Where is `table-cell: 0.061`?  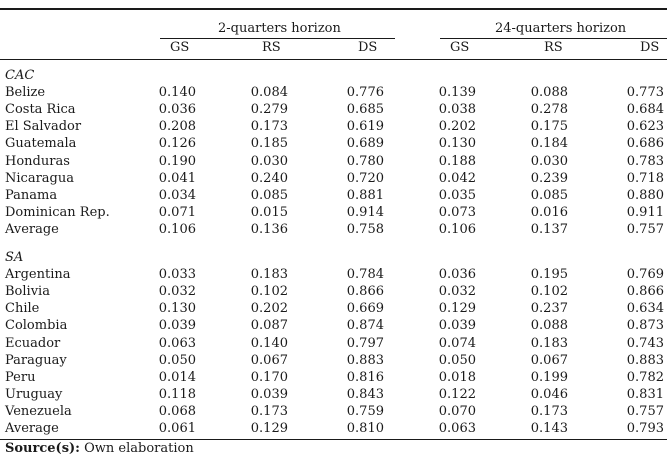 table-cell: 0.061 is located at coordinates (177, 428).